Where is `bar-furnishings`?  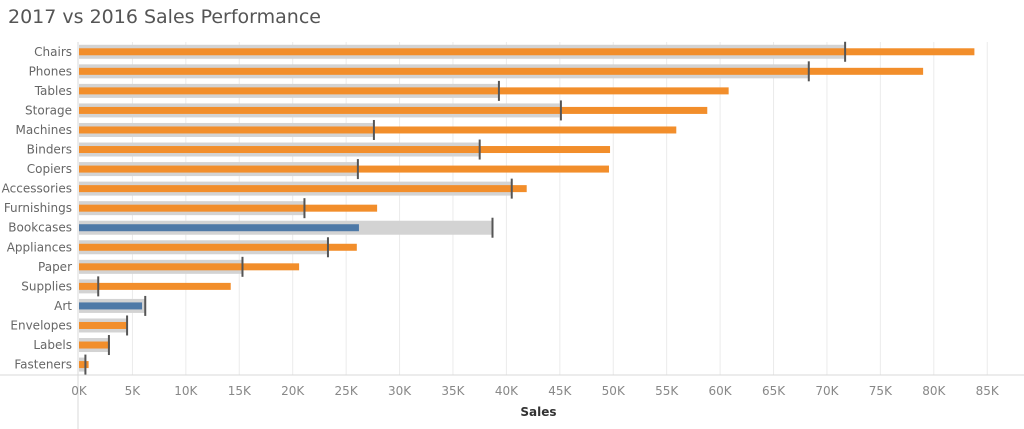 bar-furnishings is located at coordinates (228, 208).